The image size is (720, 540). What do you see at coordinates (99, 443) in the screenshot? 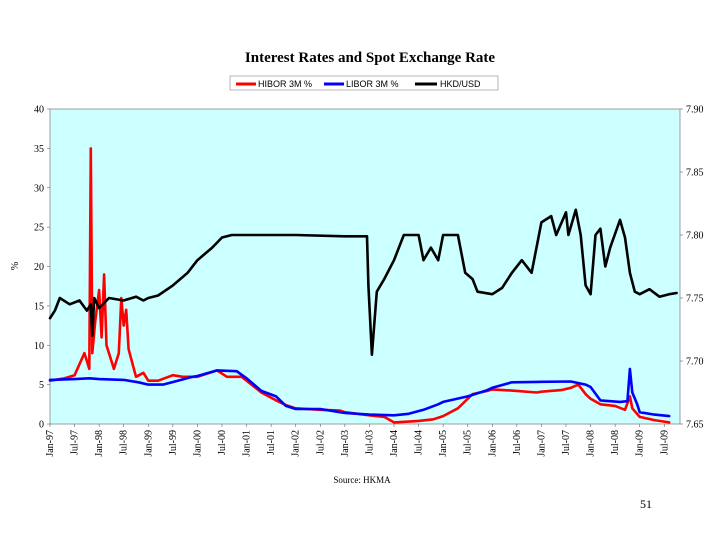
I see `x-tick-label: Jan-98` at bounding box center [99, 443].